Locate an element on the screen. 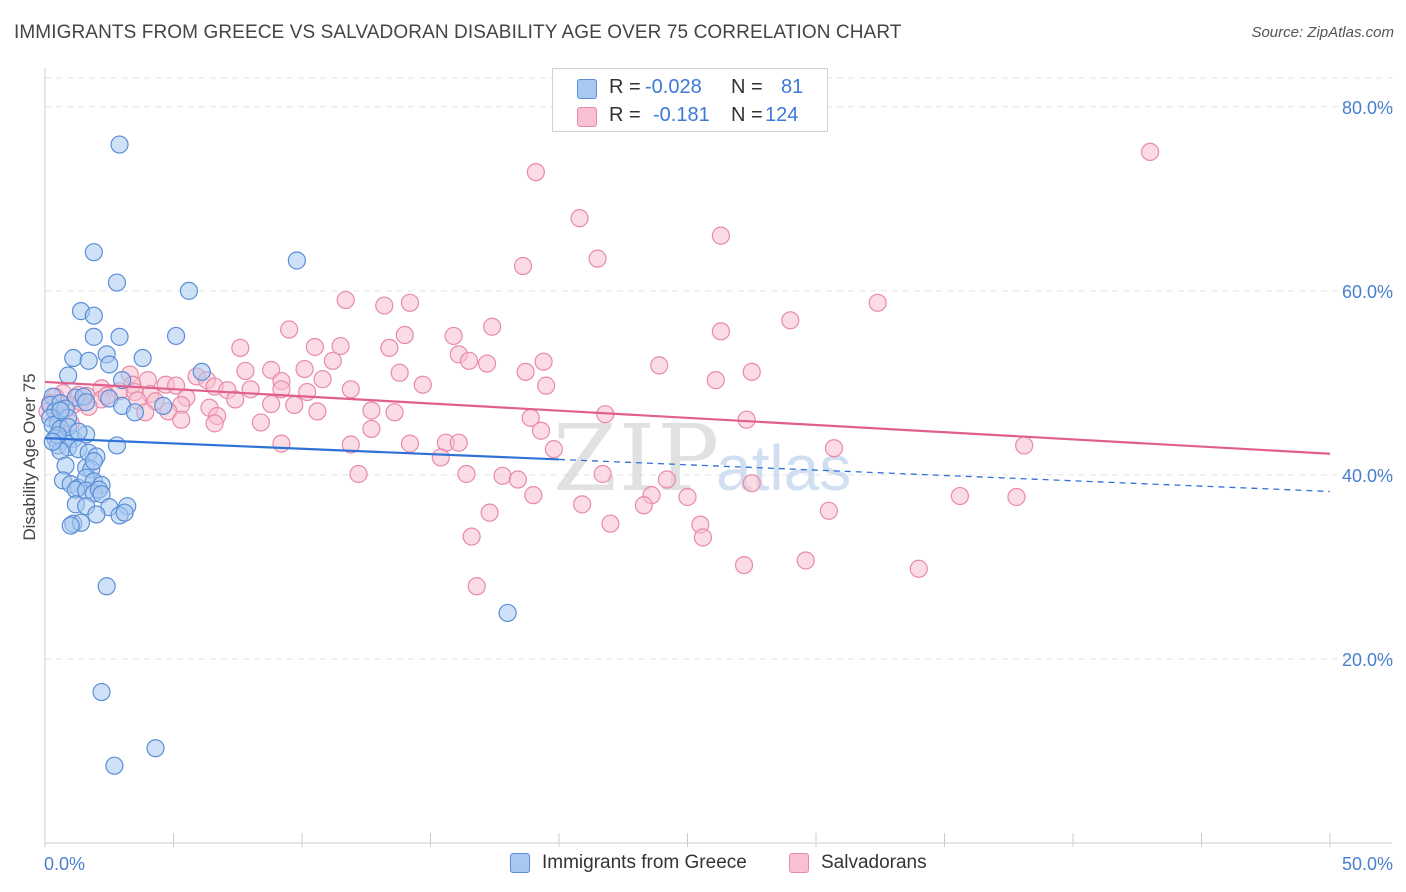  trendlines is located at coordinates (687, 436).